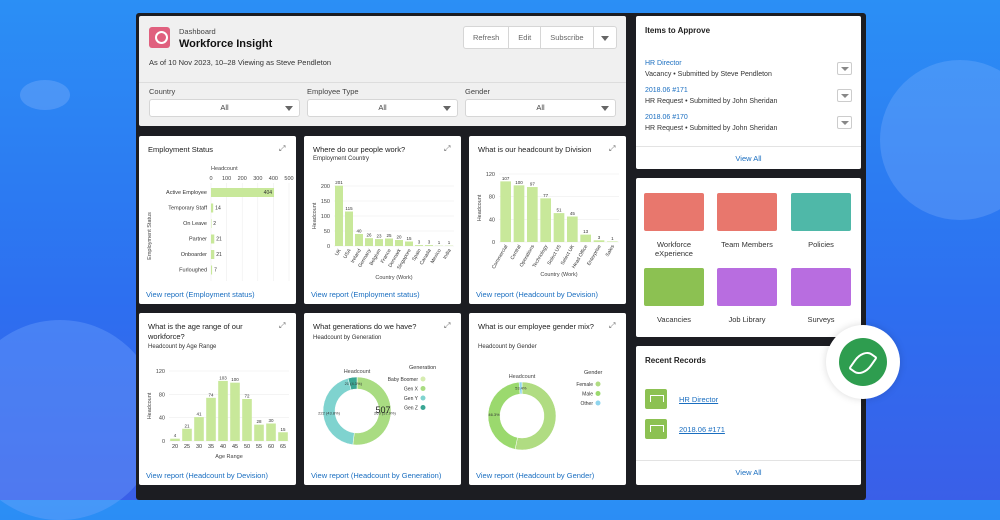 The image size is (1000, 520). I want to click on approval-item-link: 2018.06 #170, so click(711, 117).